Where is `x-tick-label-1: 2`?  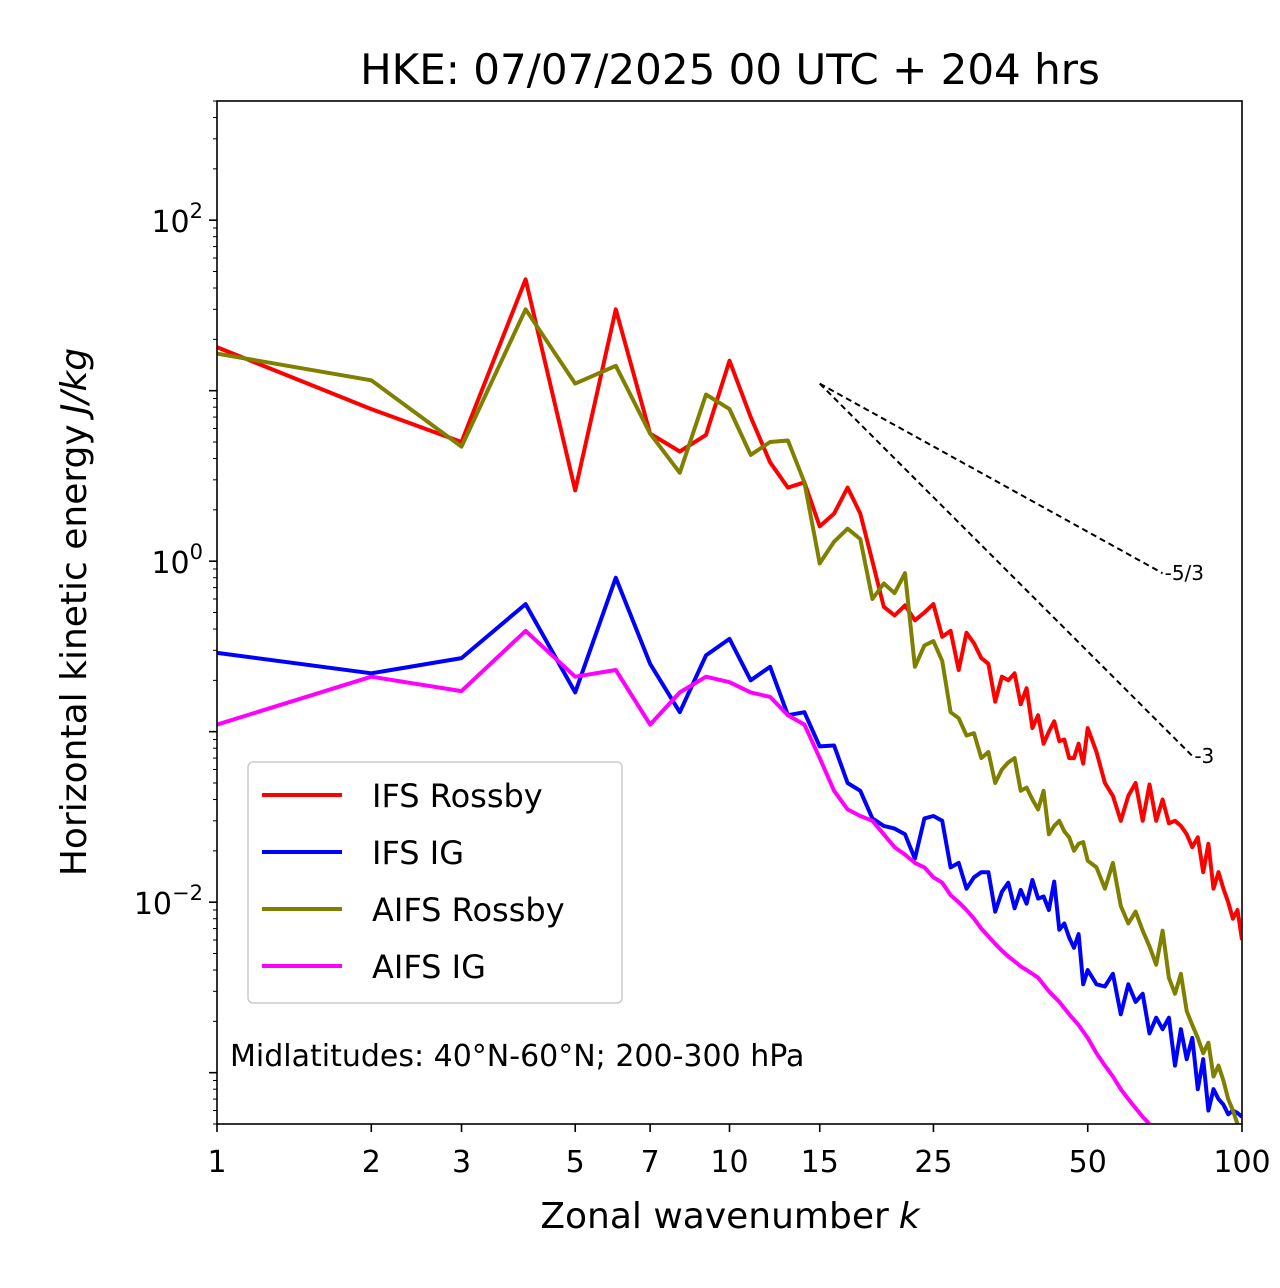
x-tick-label-1: 2 is located at coordinates (371, 1162).